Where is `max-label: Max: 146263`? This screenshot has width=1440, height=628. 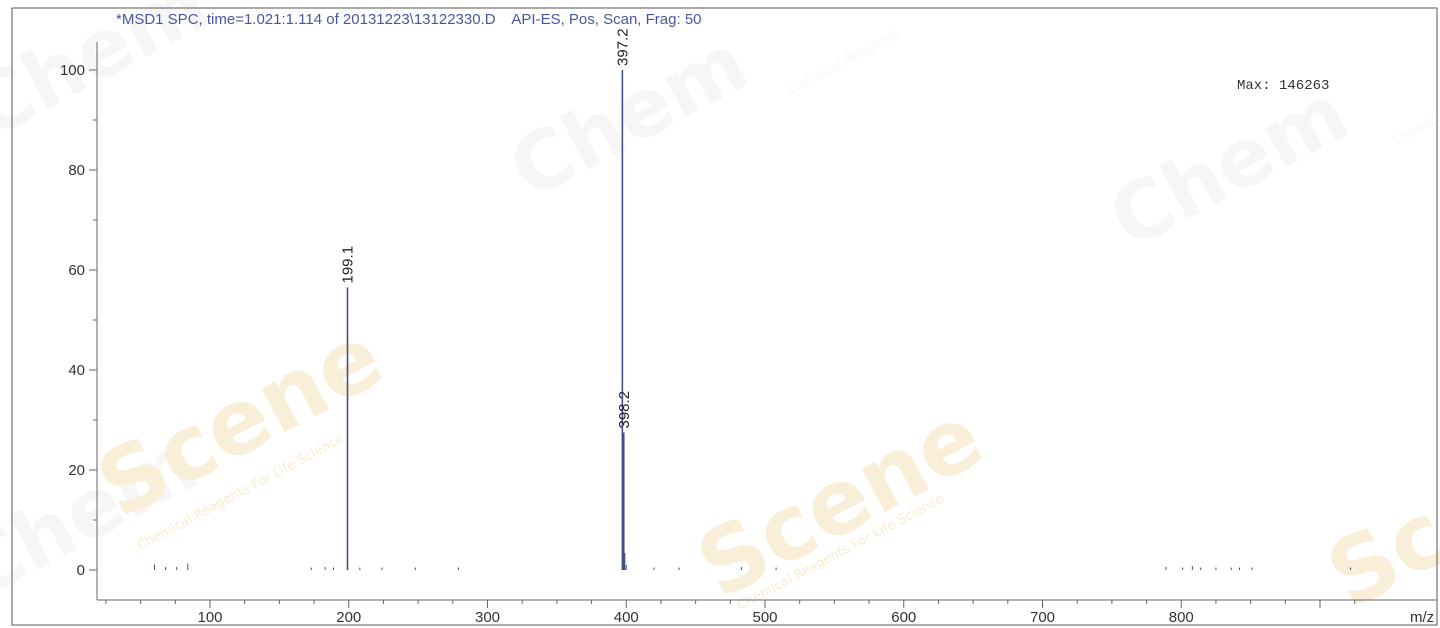
max-label: Max: 146263 is located at coordinates (1283, 86).